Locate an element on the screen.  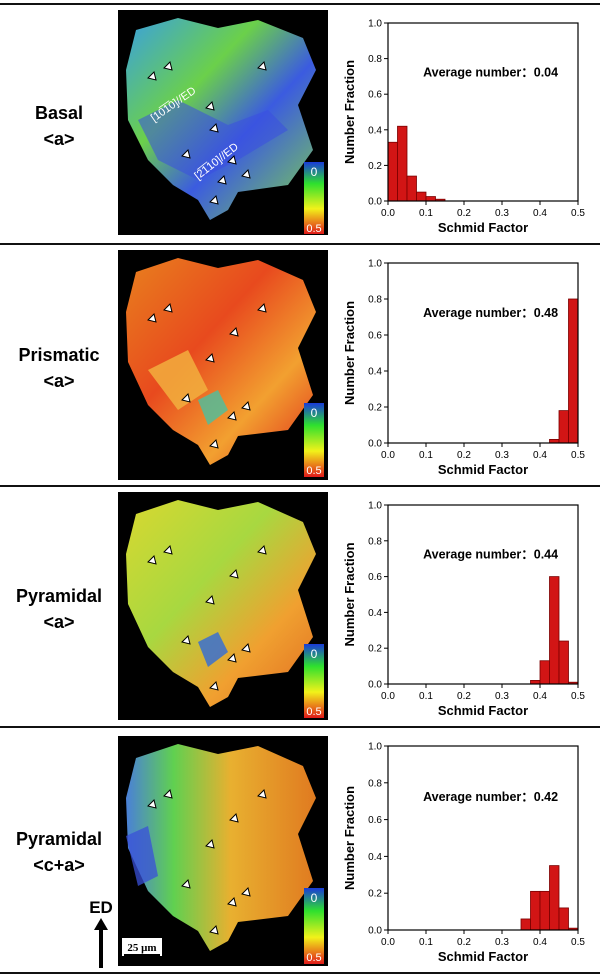
average-annotation: Average number：0.04 is located at coordinates (490, 72).